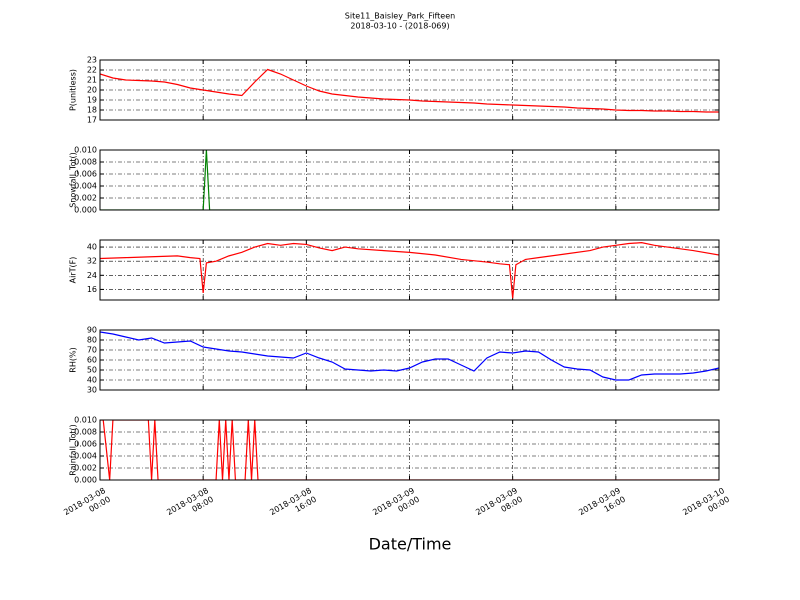 The width and height of the screenshot is (800, 600). What do you see at coordinates (73, 90) in the screenshot?
I see `y-axis-label: P(unitless)` at bounding box center [73, 90].